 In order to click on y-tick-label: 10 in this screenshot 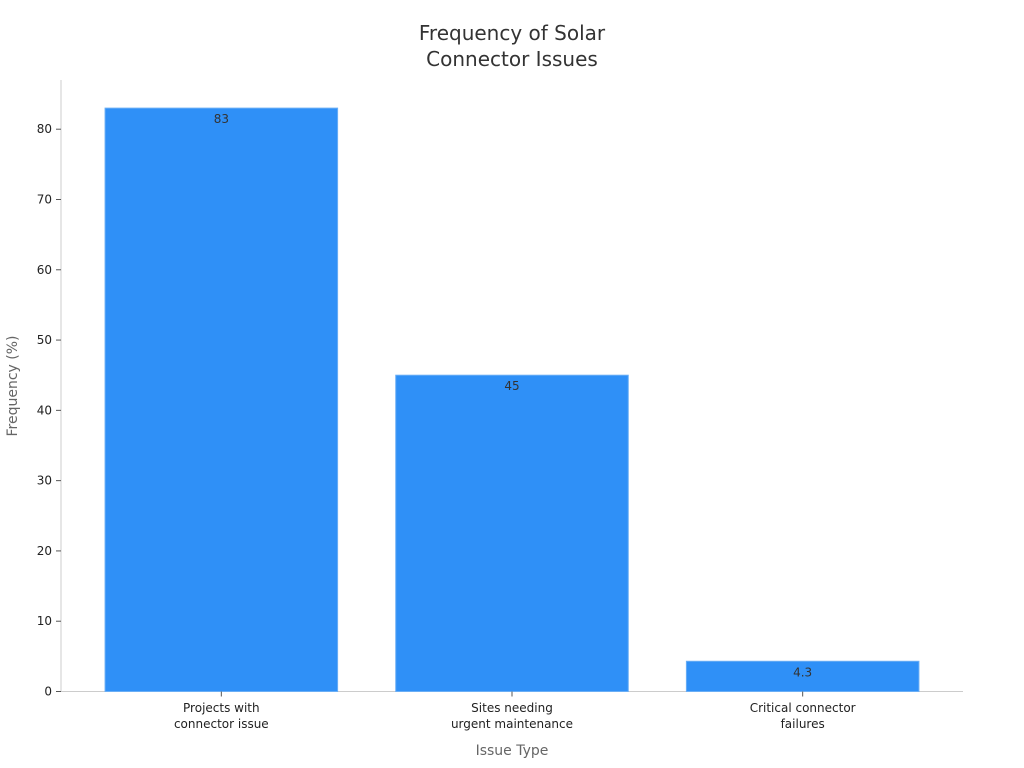, I will do `click(44, 621)`.